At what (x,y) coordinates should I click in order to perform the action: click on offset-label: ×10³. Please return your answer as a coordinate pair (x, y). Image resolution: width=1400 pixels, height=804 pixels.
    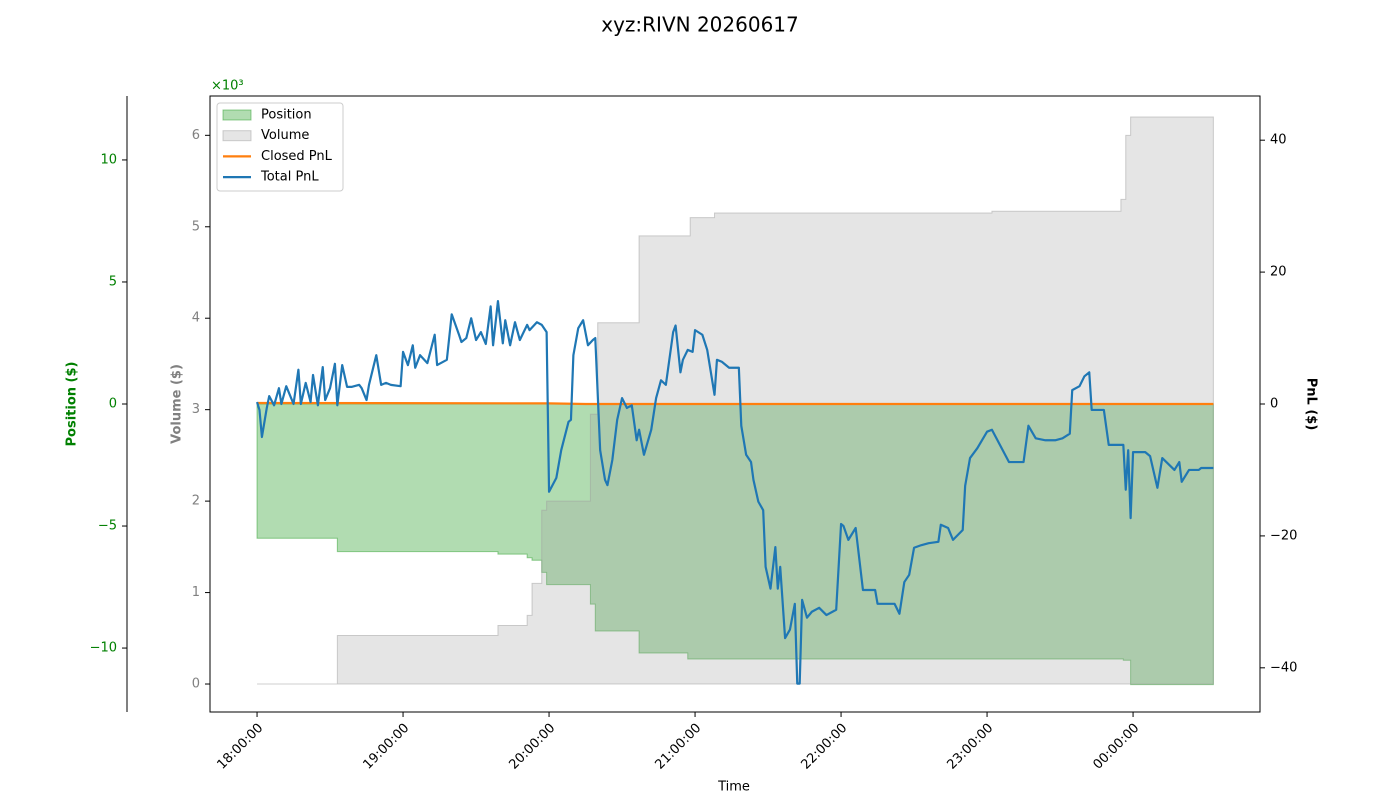
    Looking at the image, I should click on (227, 86).